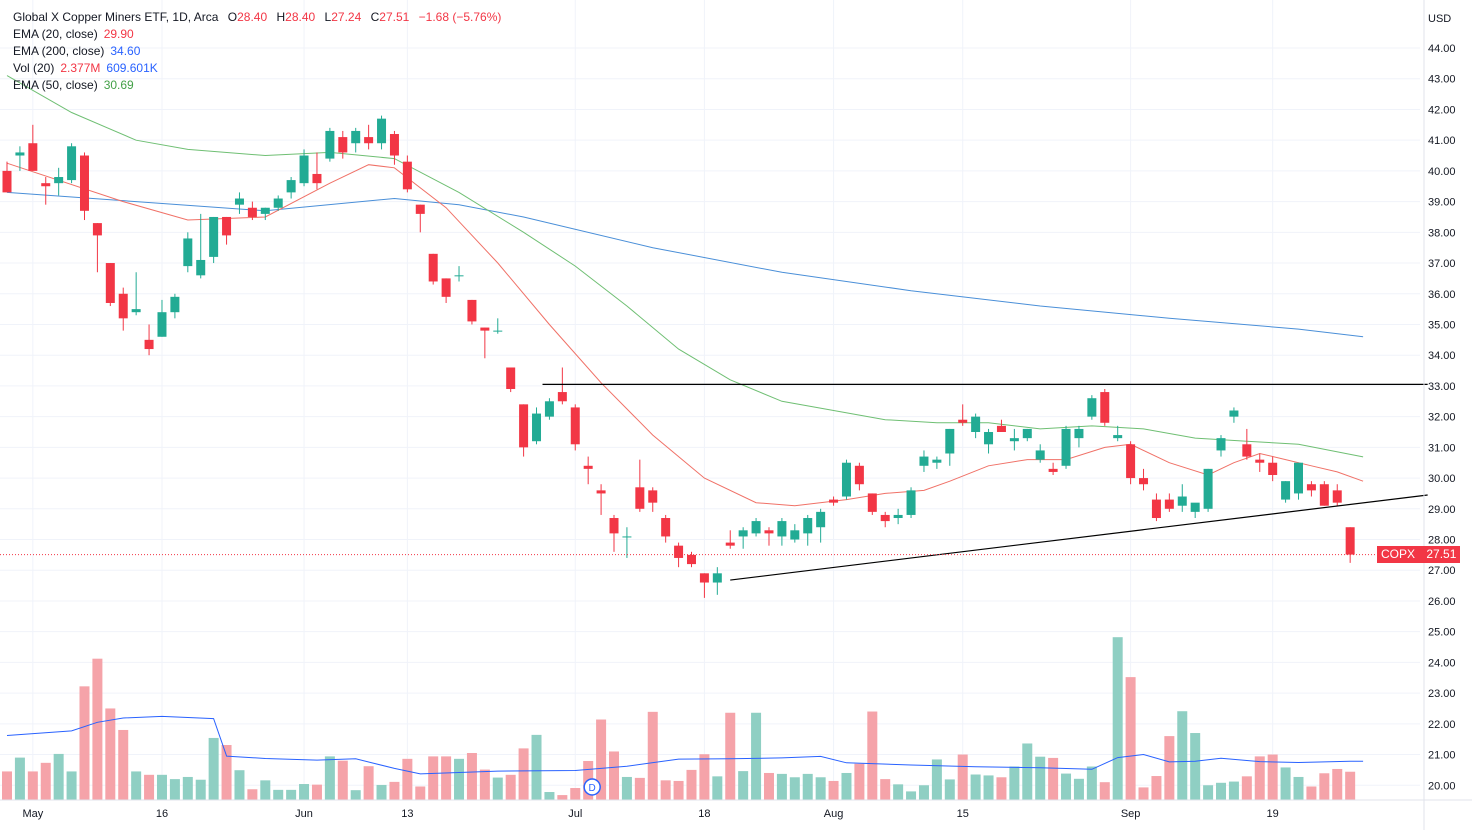 Image resolution: width=1472 pixels, height=830 pixels. I want to click on y-tick-label: 37.00, so click(1442, 264).